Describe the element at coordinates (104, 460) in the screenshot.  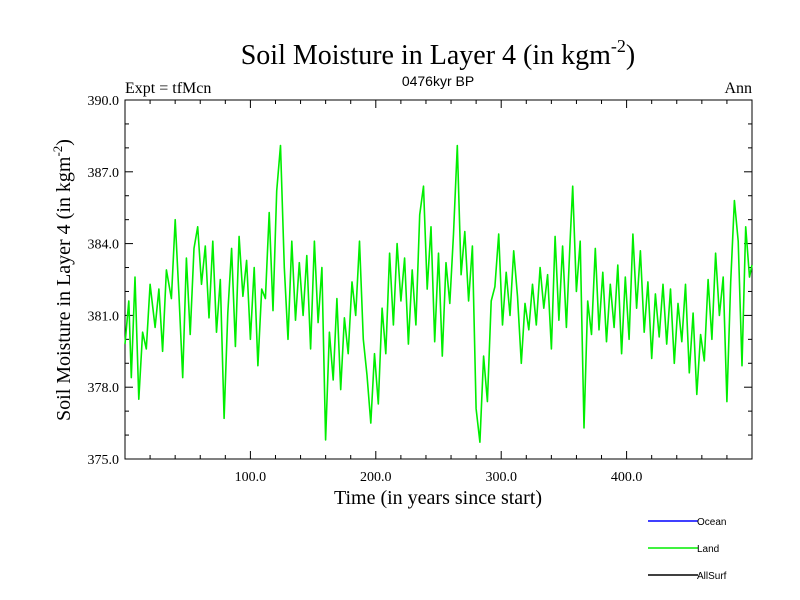
I see `y-tick-label: 375.0` at that location.